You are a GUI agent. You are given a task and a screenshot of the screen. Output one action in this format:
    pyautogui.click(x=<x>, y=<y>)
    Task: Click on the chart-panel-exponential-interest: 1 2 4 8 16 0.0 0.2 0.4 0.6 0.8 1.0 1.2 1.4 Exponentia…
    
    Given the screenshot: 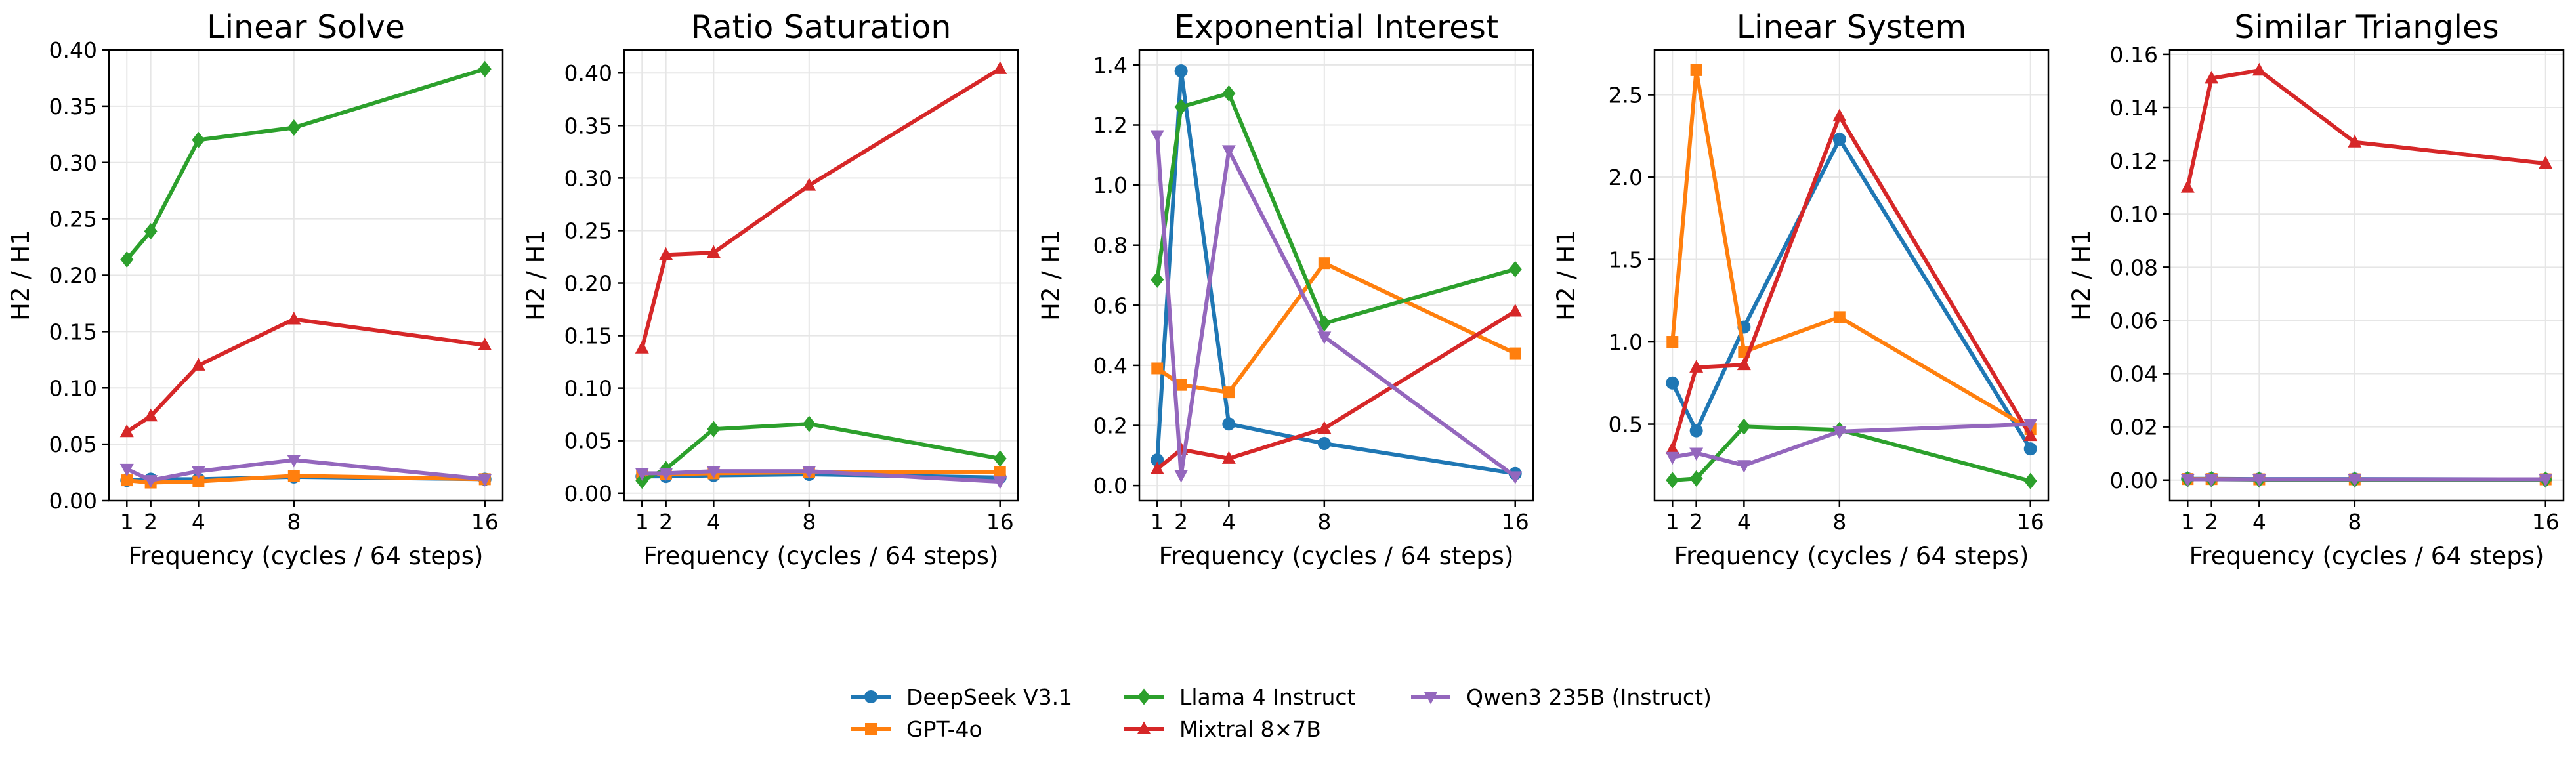 What is the action you would take?
    pyautogui.click(x=1285, y=289)
    